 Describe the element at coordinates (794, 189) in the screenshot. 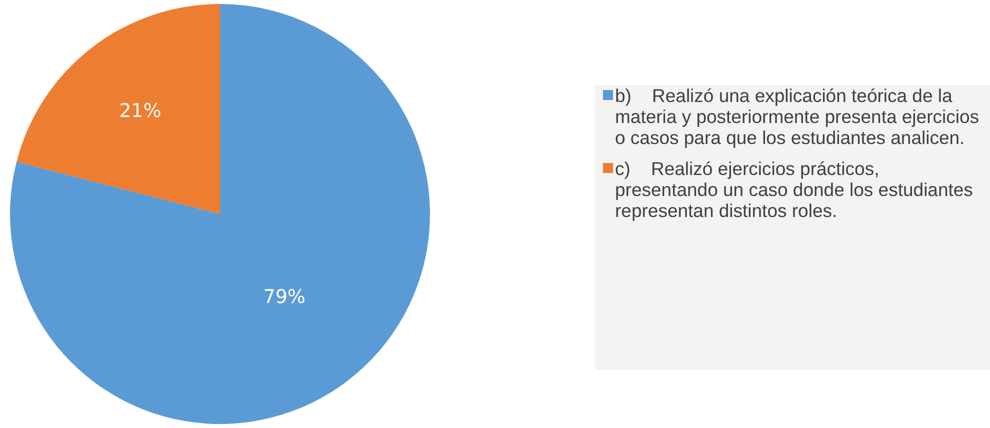

I see `legend-label: c) Realizó ejercicios prácticos, presentando un caso donde los estudiantes representan distintos roles.` at that location.